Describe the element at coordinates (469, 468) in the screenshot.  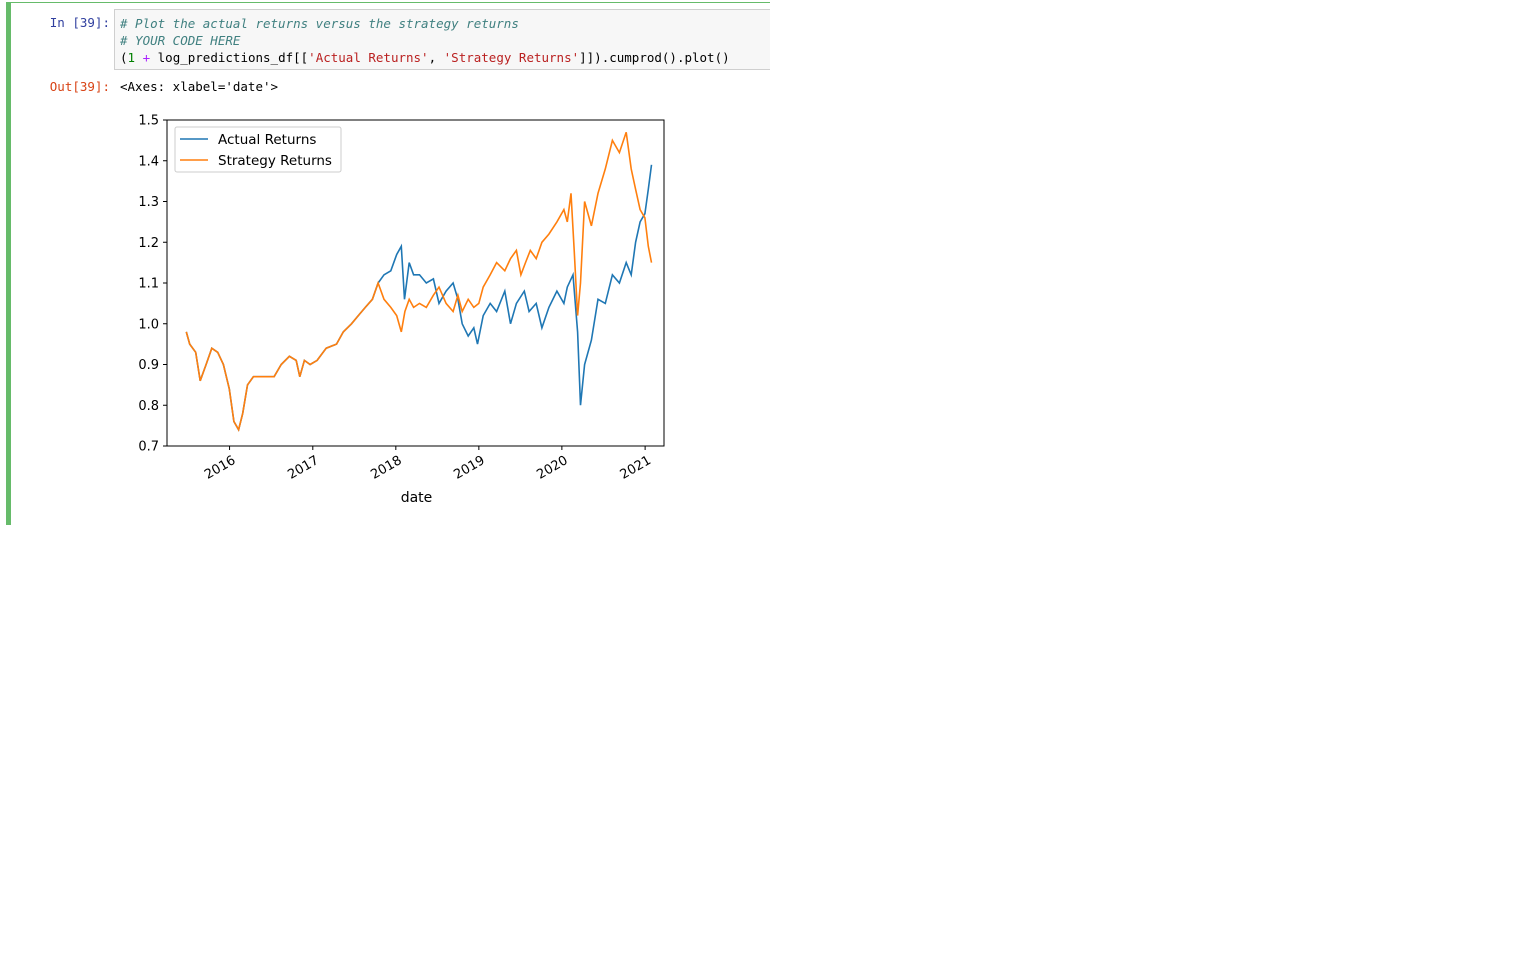
I see `x-tick-label: 2019` at that location.